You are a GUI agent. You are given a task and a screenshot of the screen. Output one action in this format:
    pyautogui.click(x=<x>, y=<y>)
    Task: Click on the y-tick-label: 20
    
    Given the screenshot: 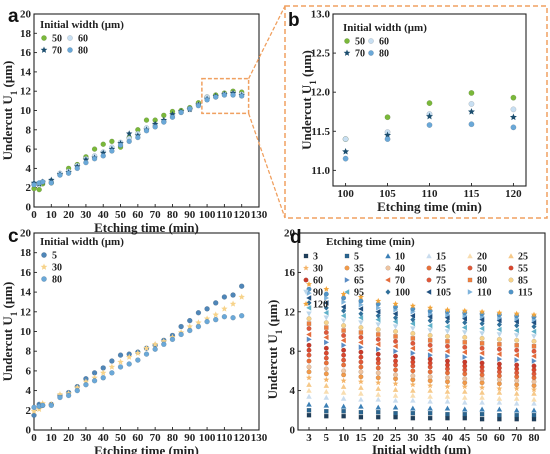 What is the action you would take?
    pyautogui.click(x=26, y=234)
    